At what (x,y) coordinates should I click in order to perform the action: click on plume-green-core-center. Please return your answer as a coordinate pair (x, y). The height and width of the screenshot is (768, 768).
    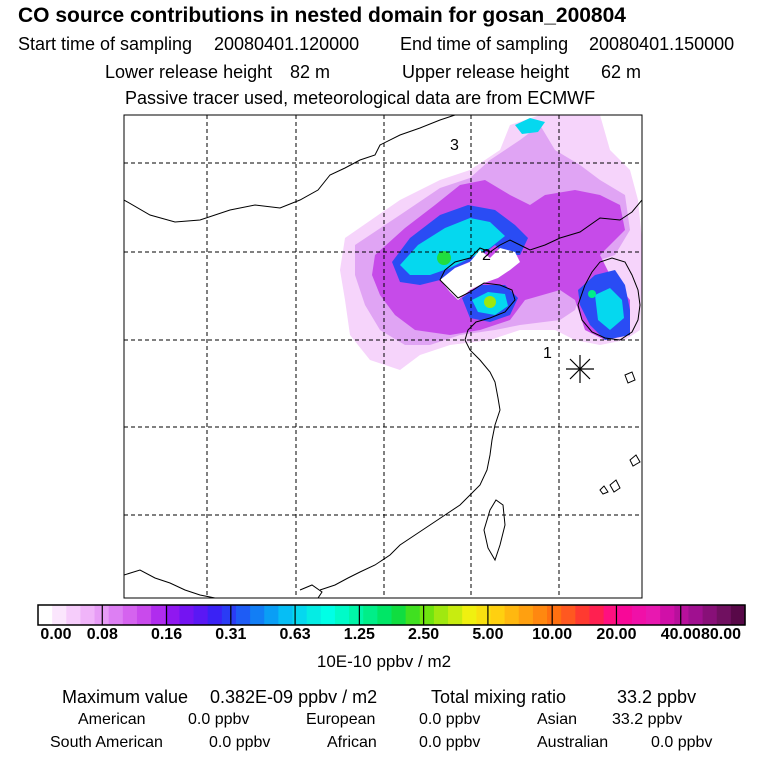
    Looking at the image, I should click on (490, 302).